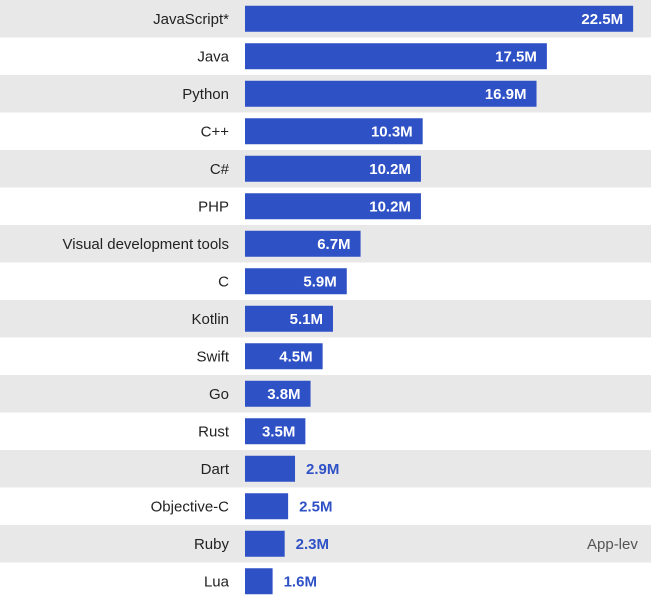 The width and height of the screenshot is (651, 599). Describe the element at coordinates (214, 431) in the screenshot. I see `category-label-rust: Rust` at that location.